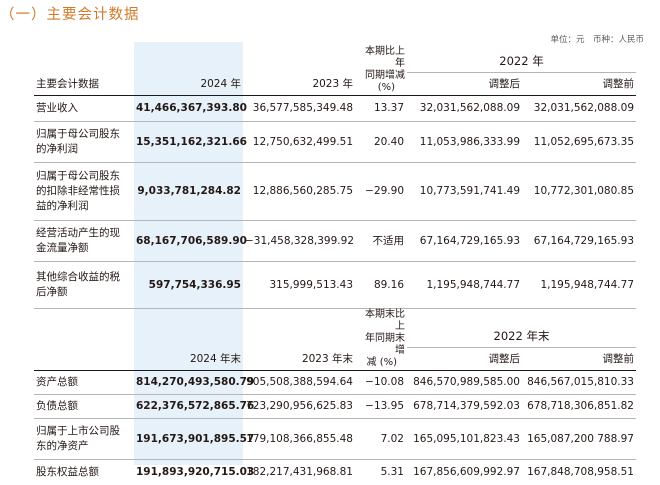 The height and width of the screenshot is (485, 660). Describe the element at coordinates (381, 363) in the screenshot. I see `col-change-header-line: 减 (%)` at that location.